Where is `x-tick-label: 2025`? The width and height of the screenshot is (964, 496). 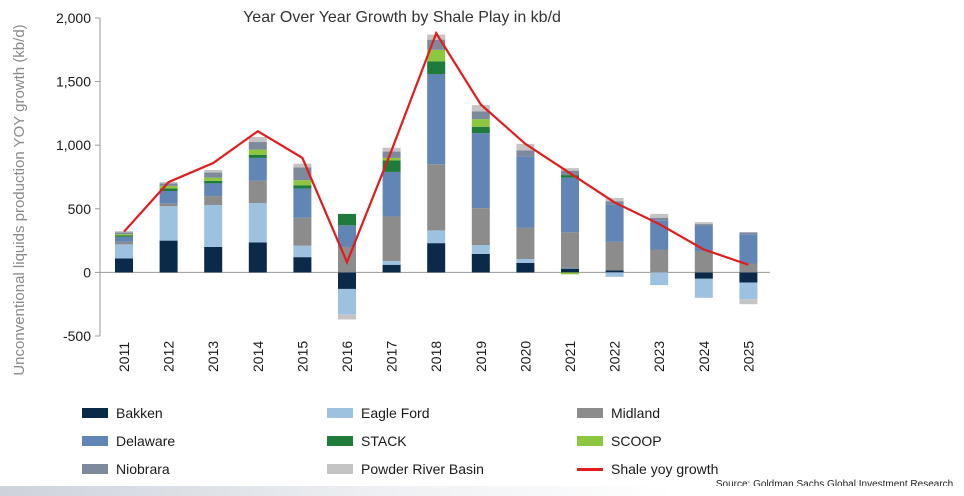
x-tick-label: 2025 is located at coordinates (748, 356).